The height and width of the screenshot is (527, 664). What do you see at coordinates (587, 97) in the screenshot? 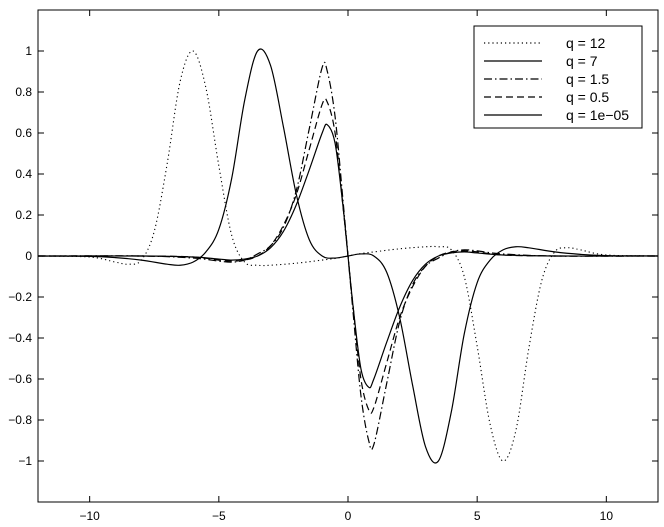
I see `legend-label-4: q = 0.5` at bounding box center [587, 97].